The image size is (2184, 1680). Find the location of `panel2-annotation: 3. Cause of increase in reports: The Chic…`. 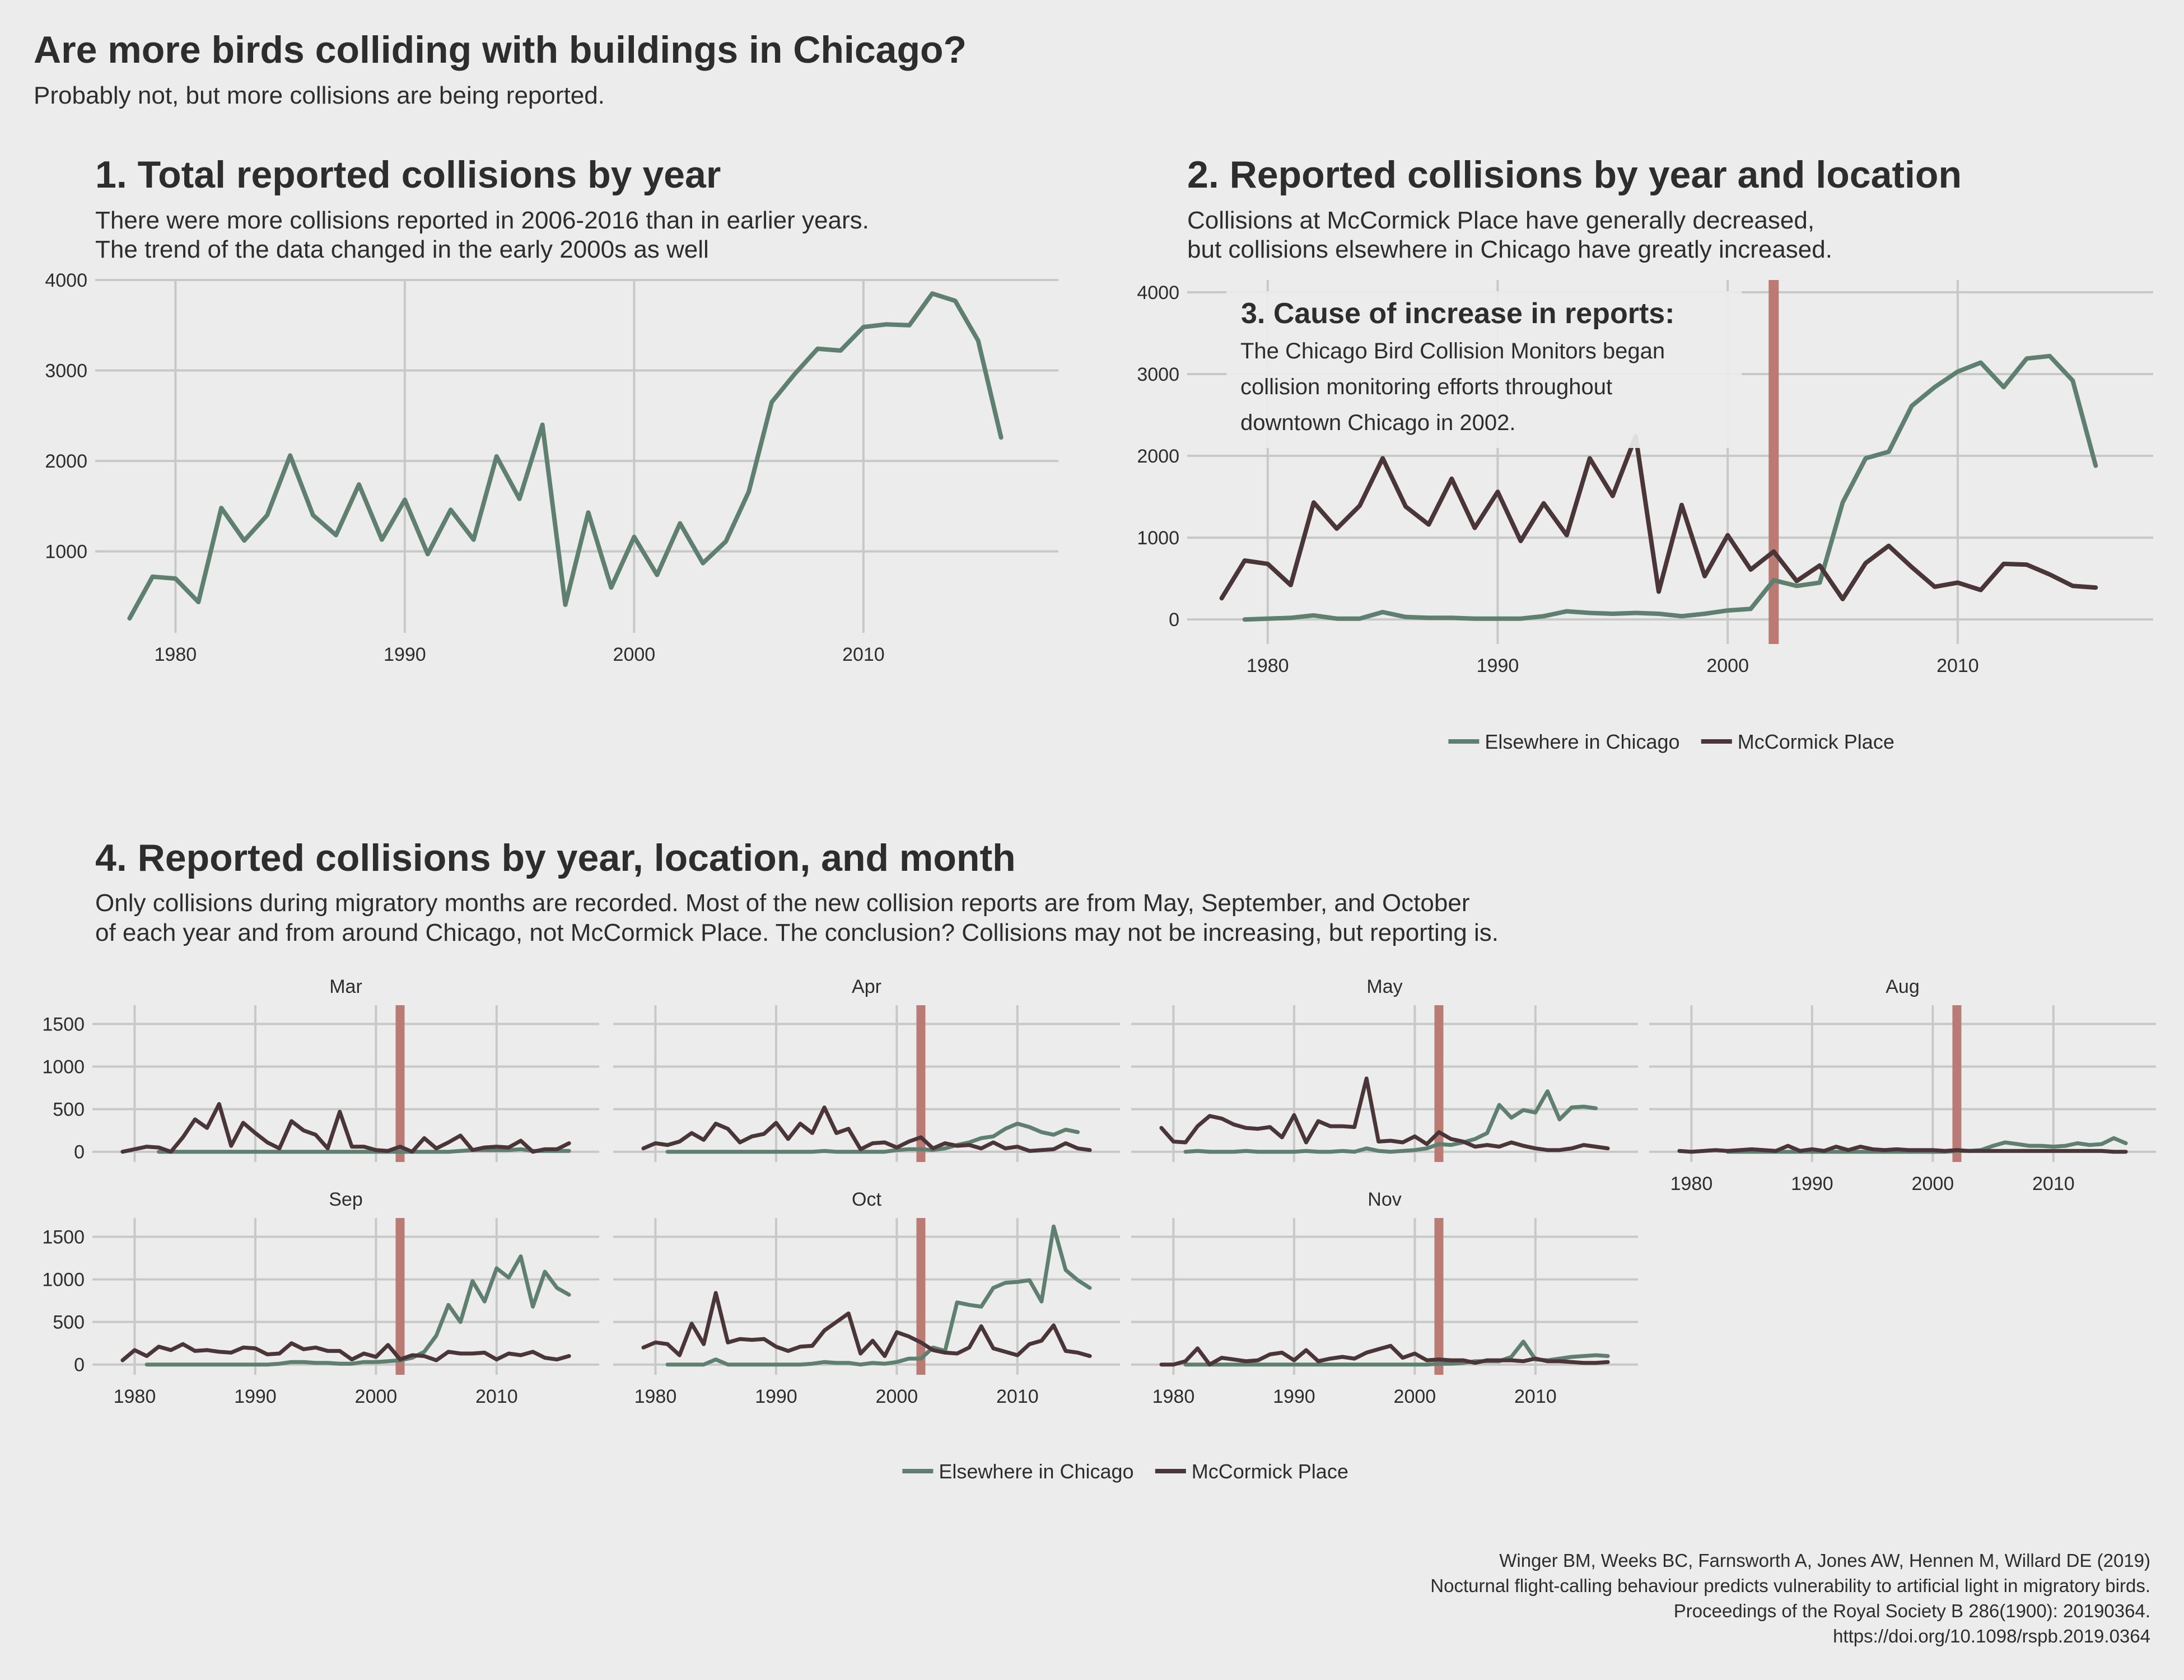

panel2-annotation: 3. Cause of increase in reports: The Chic… is located at coordinates (1484, 369).